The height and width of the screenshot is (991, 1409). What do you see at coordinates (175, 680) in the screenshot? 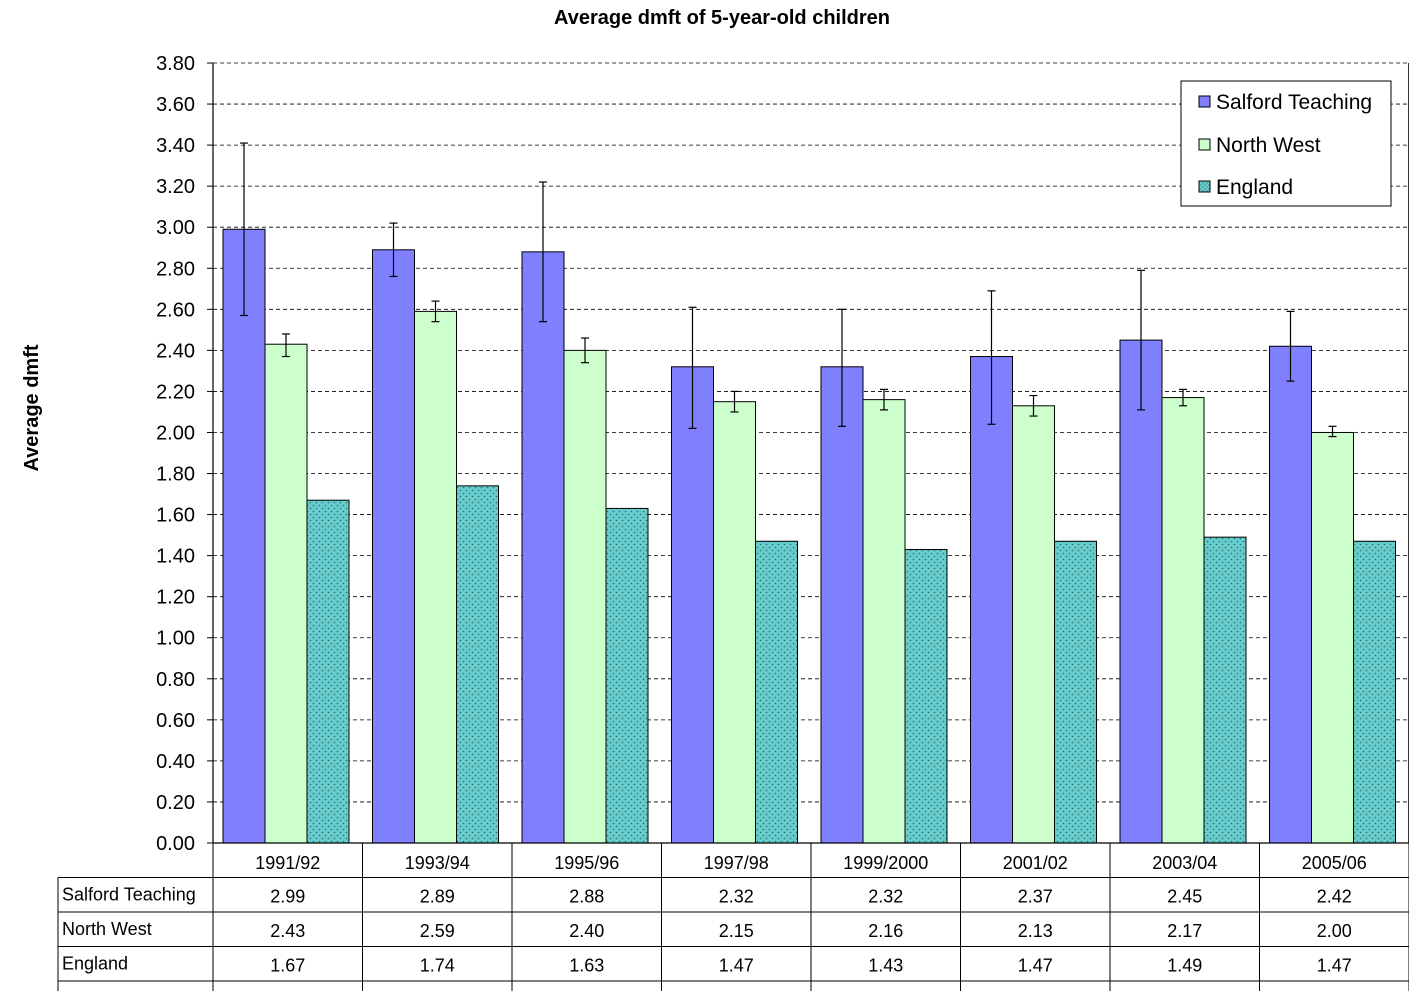
I see `y-tick-label: 0.80` at bounding box center [175, 680].